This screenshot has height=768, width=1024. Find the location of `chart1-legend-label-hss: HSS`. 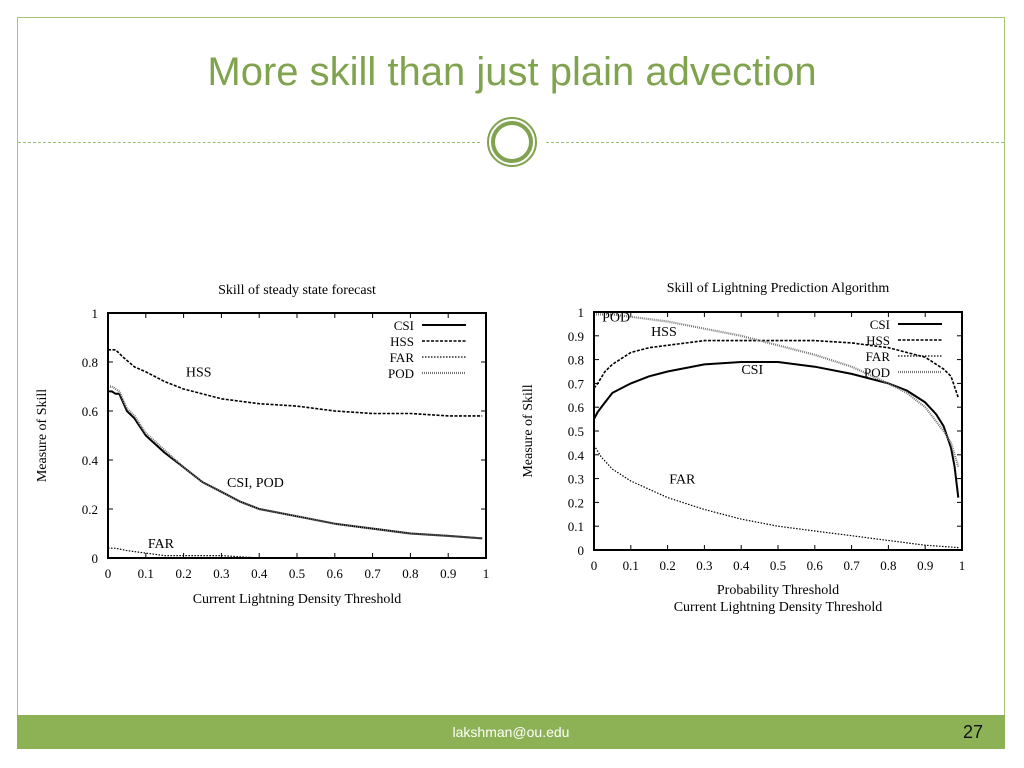

chart1-legend-label-hss: HSS is located at coordinates (402, 341).